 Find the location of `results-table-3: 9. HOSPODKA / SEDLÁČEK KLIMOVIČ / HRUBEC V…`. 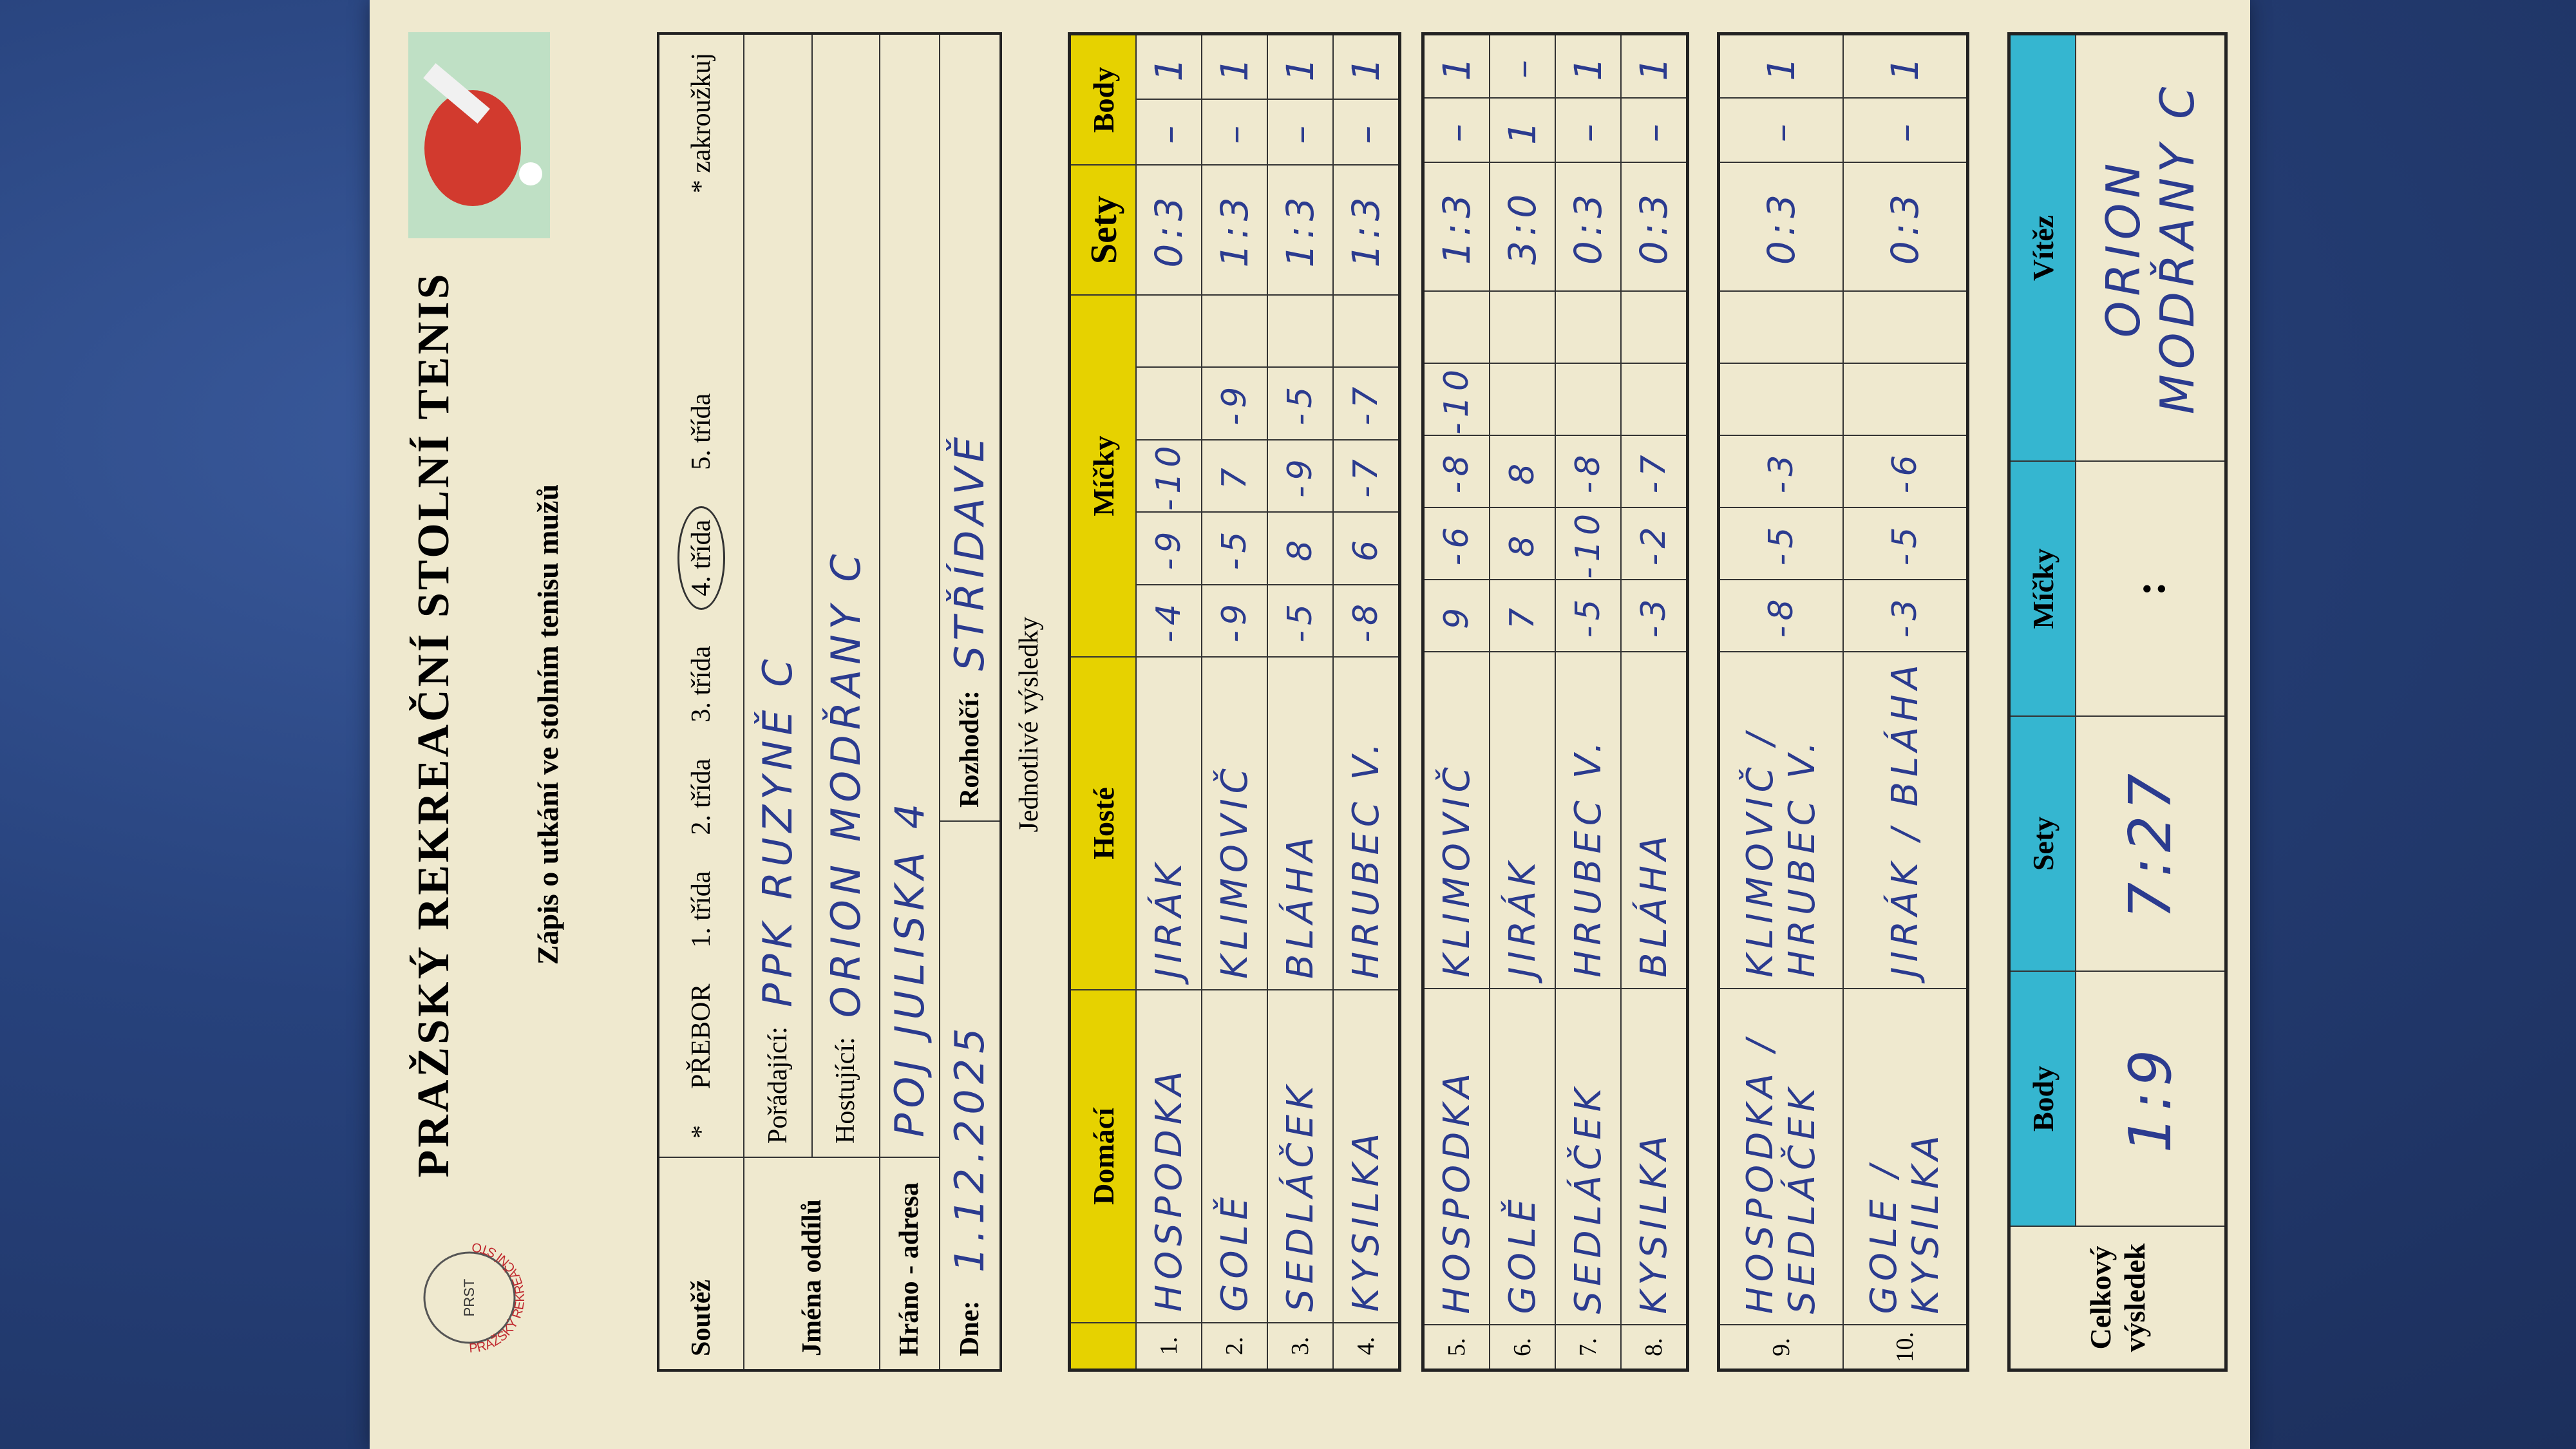

results-table-3: 9. HOSPODKA / SEDLÁČEK KLIMOVIČ / HRUBEC V… is located at coordinates (1843, 702).